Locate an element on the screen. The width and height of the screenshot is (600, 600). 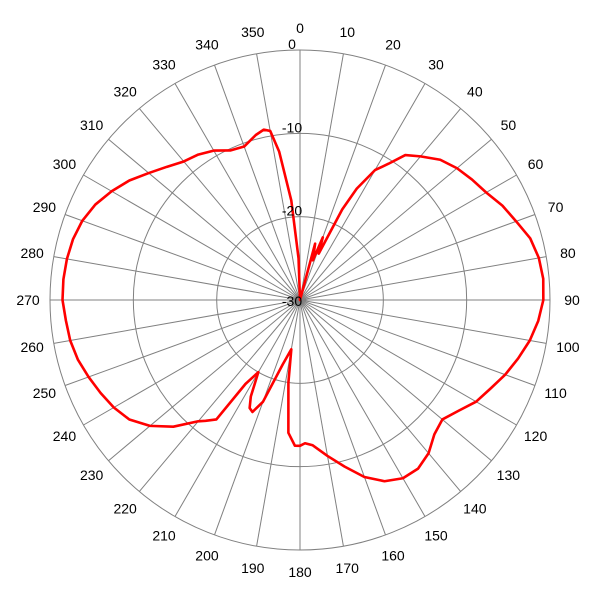
angle-tick-label: 220 is located at coordinates (125, 508).